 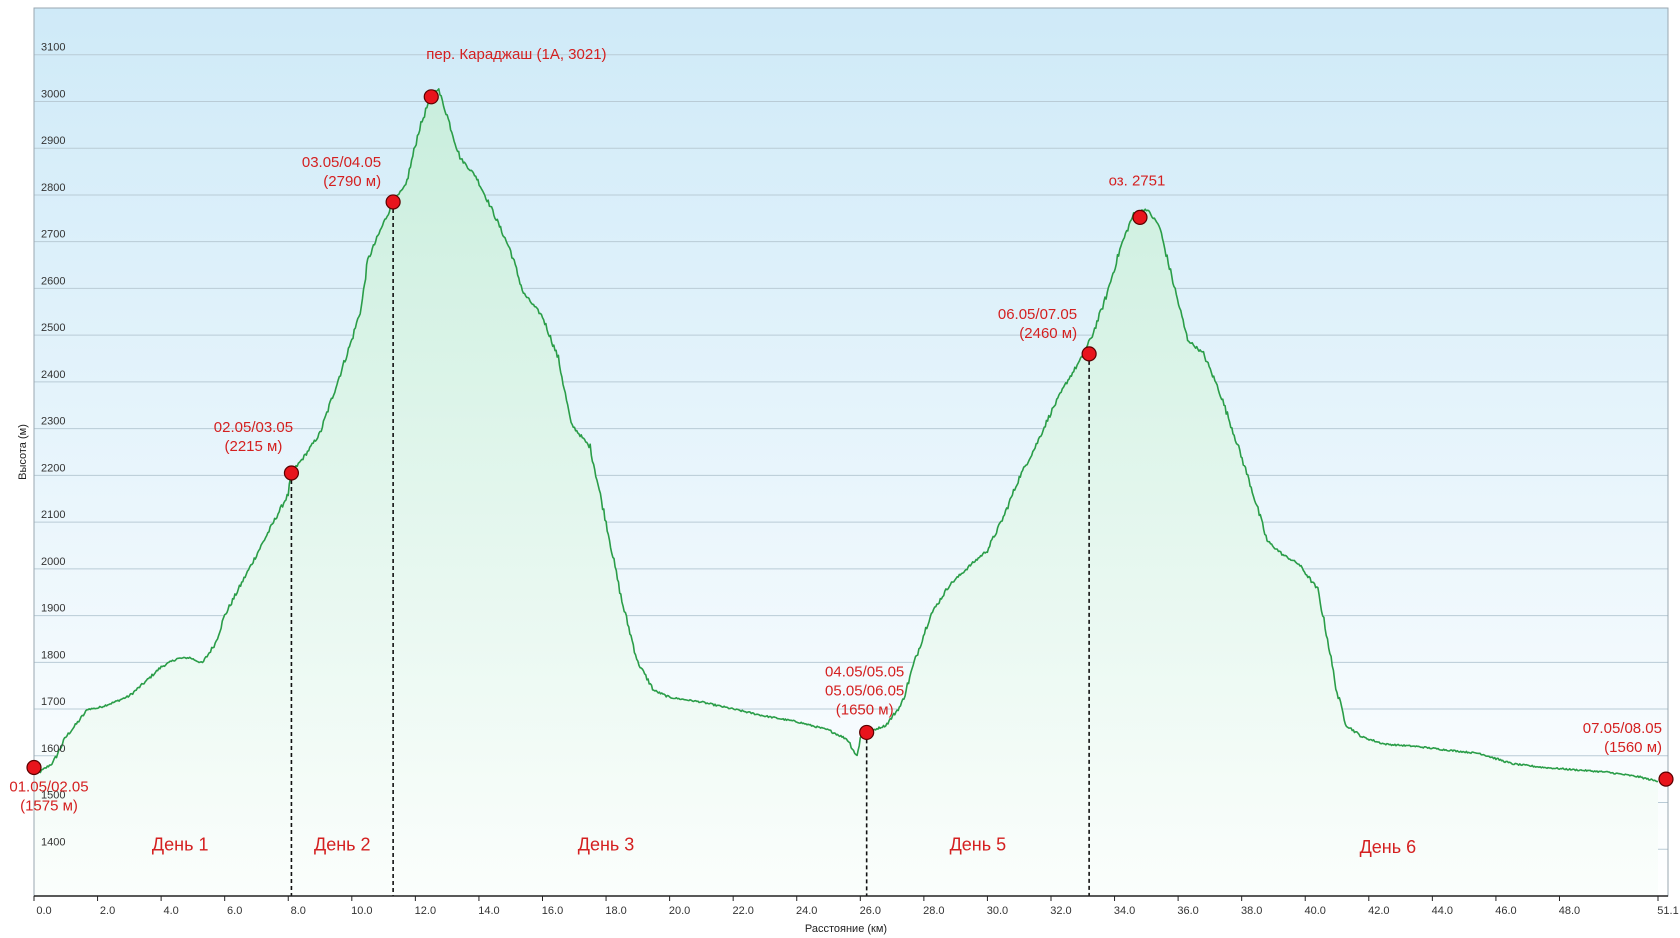 I want to click on y-tick-label: 2800, so click(x=53, y=188).